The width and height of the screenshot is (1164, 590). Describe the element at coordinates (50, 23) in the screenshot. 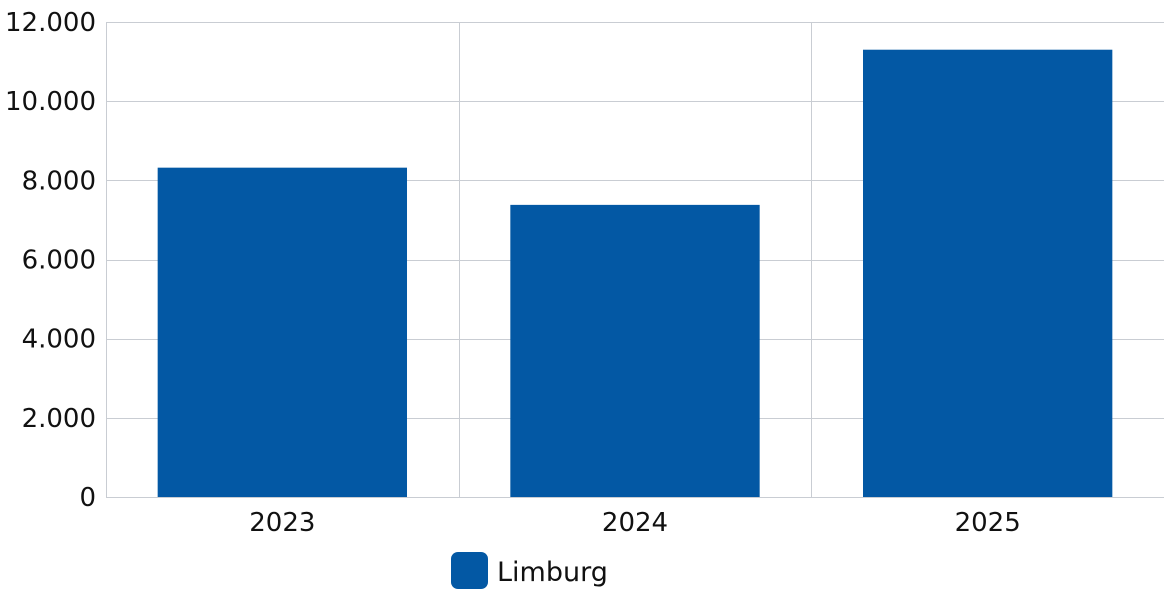

I see `y-tick-label: 12.000` at that location.